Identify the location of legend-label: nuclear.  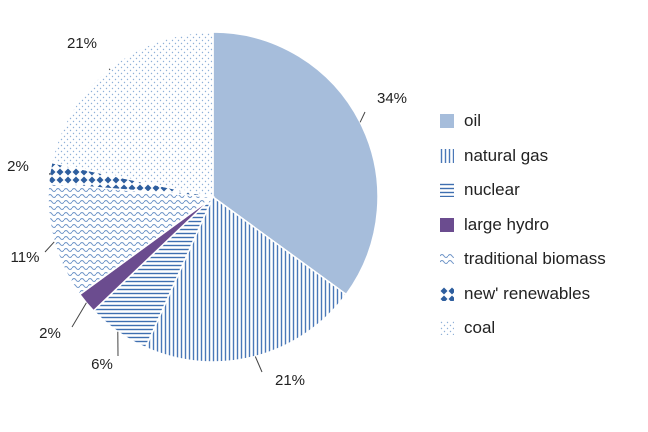
(492, 190).